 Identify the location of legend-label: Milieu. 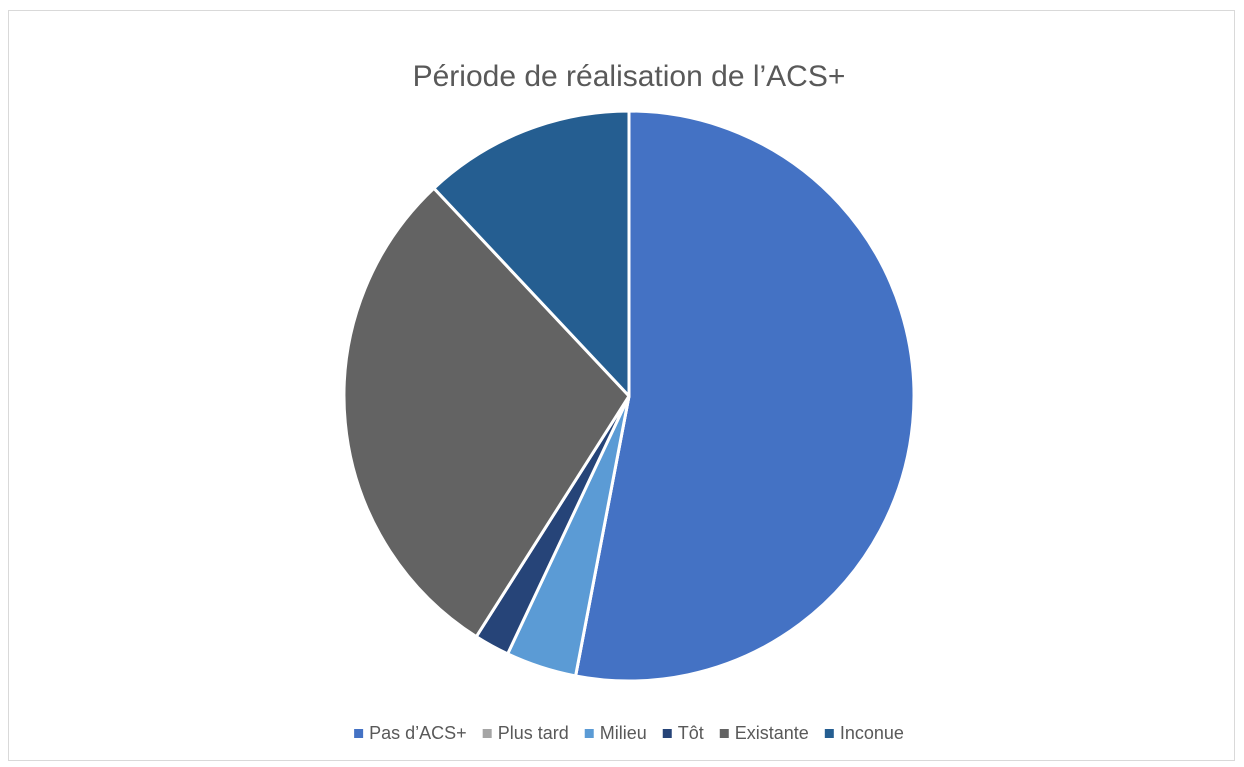
(623, 733).